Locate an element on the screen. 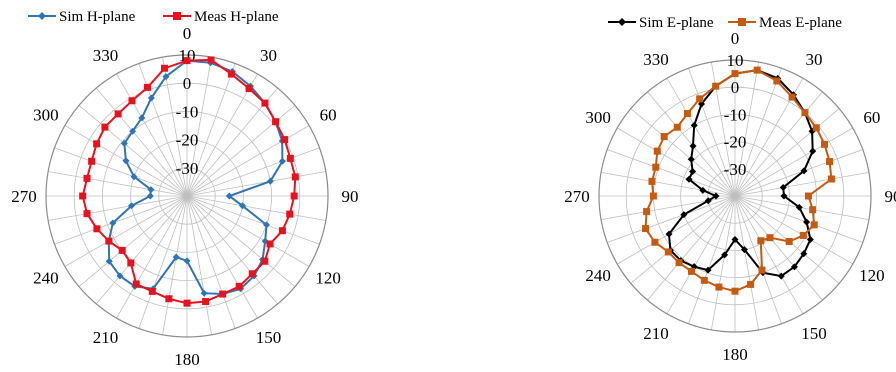 The height and width of the screenshot is (372, 896). legend-item-meas-h-plane: Meas H-plane is located at coordinates (221, 17).